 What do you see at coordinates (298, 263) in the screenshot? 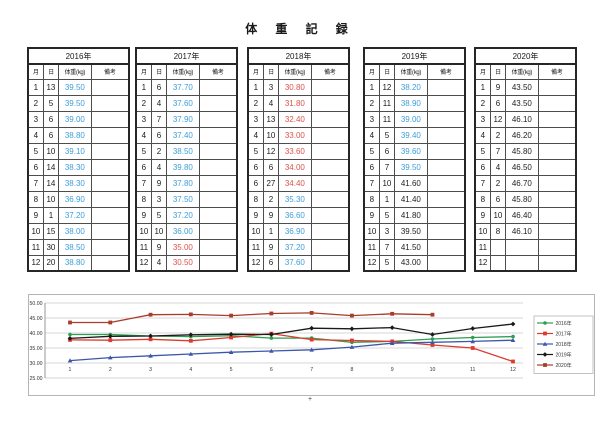
I see `table-row: 12 6 37.60` at bounding box center [298, 263].